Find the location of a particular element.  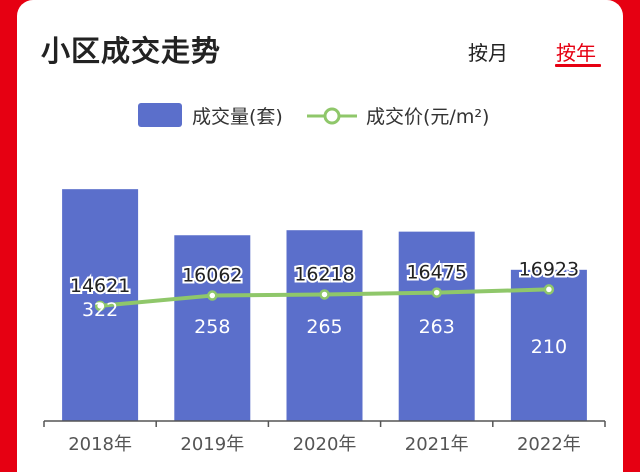

page-title: 小区成交走势 is located at coordinates (131, 51).